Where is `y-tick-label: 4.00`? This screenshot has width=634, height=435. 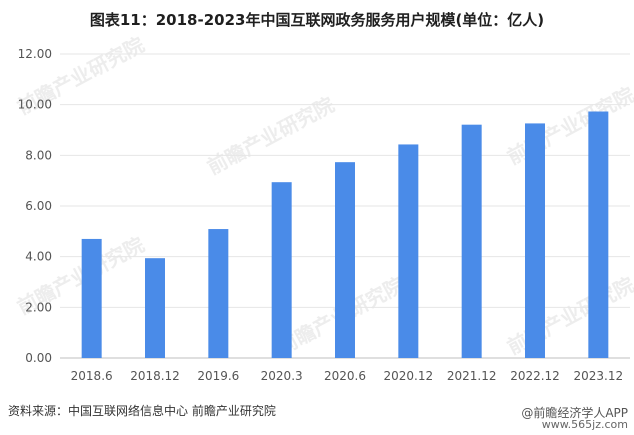
y-tick-label: 4.00 is located at coordinates (38, 257).